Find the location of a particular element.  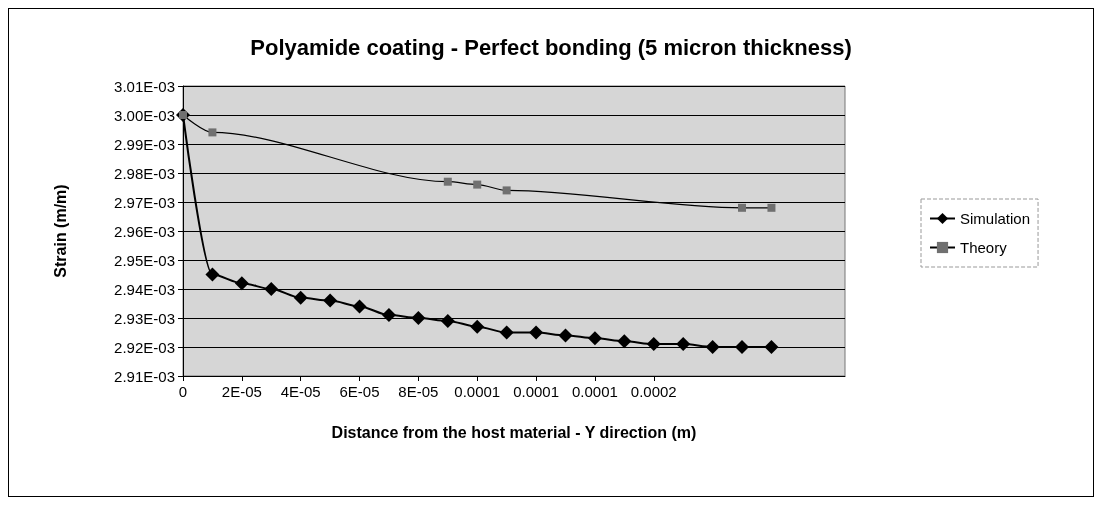

x-tick-label: 4E-05 is located at coordinates (300, 391).